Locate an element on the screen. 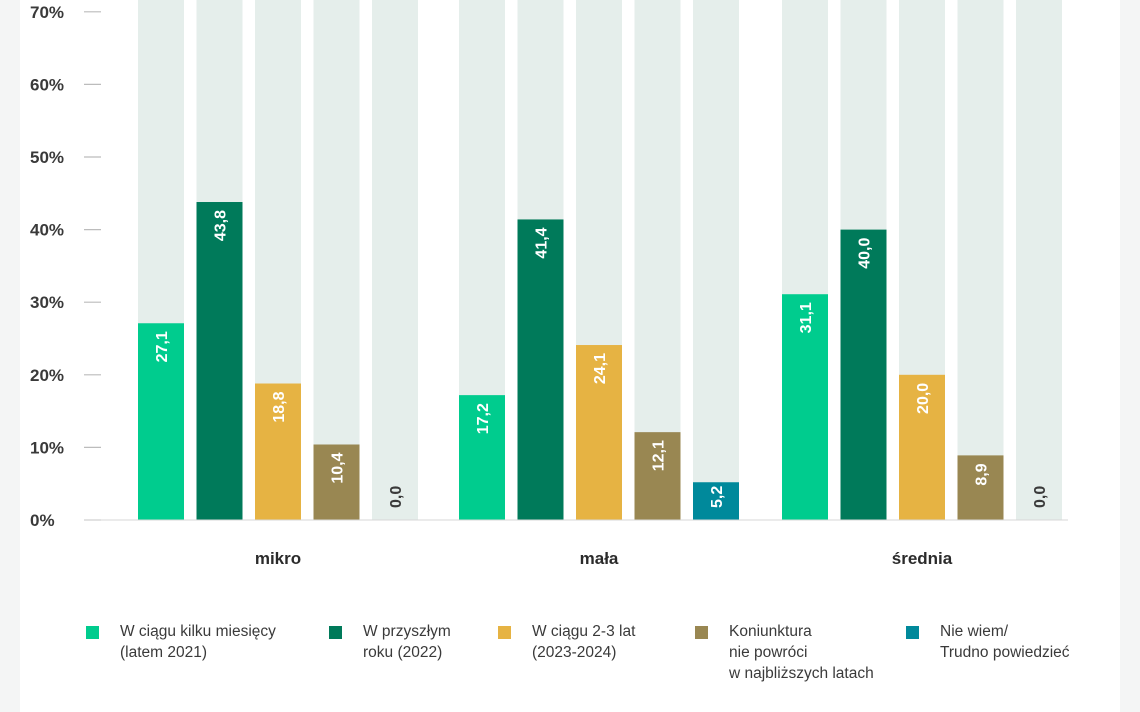 This screenshot has width=1140, height=712. bar-value-label: 17,2 is located at coordinates (483, 418).